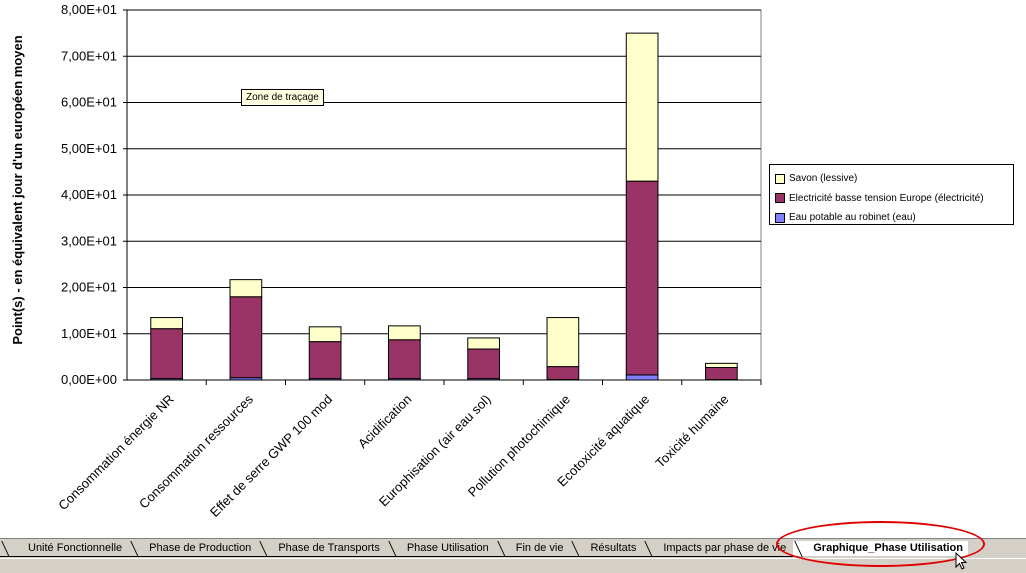  What do you see at coordinates (603, 441) in the screenshot?
I see `category-label: Ecotoxicité aquatique` at bounding box center [603, 441].